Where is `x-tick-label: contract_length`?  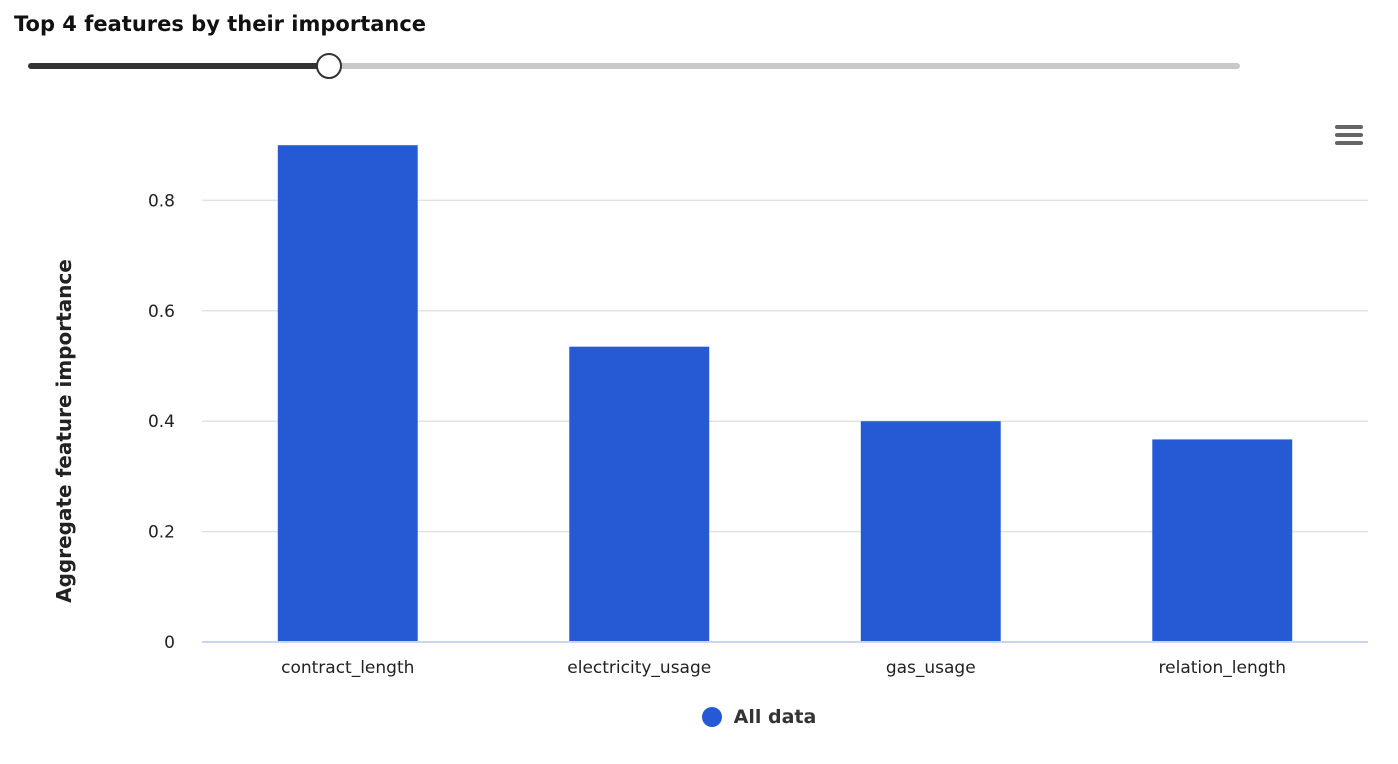 x-tick-label: contract_length is located at coordinates (347, 668).